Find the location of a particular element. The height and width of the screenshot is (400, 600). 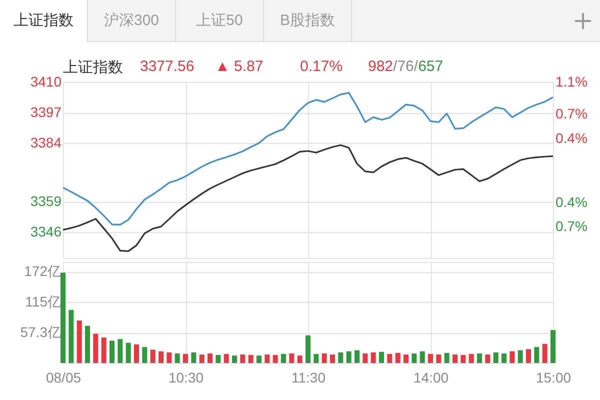

y2-tick-label: 1.1% is located at coordinates (572, 82).